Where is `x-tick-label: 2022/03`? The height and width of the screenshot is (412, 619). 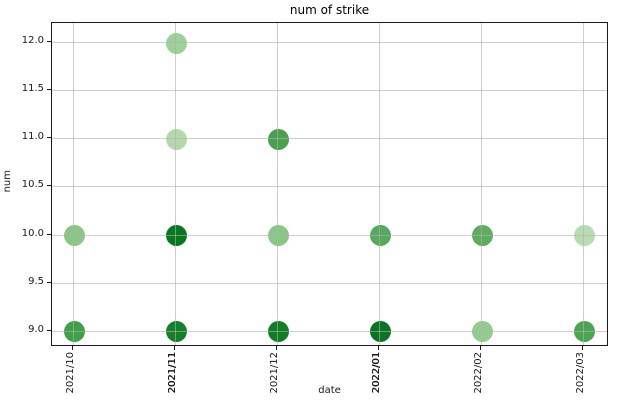
x-tick-label: 2022/03 is located at coordinates (580, 373).